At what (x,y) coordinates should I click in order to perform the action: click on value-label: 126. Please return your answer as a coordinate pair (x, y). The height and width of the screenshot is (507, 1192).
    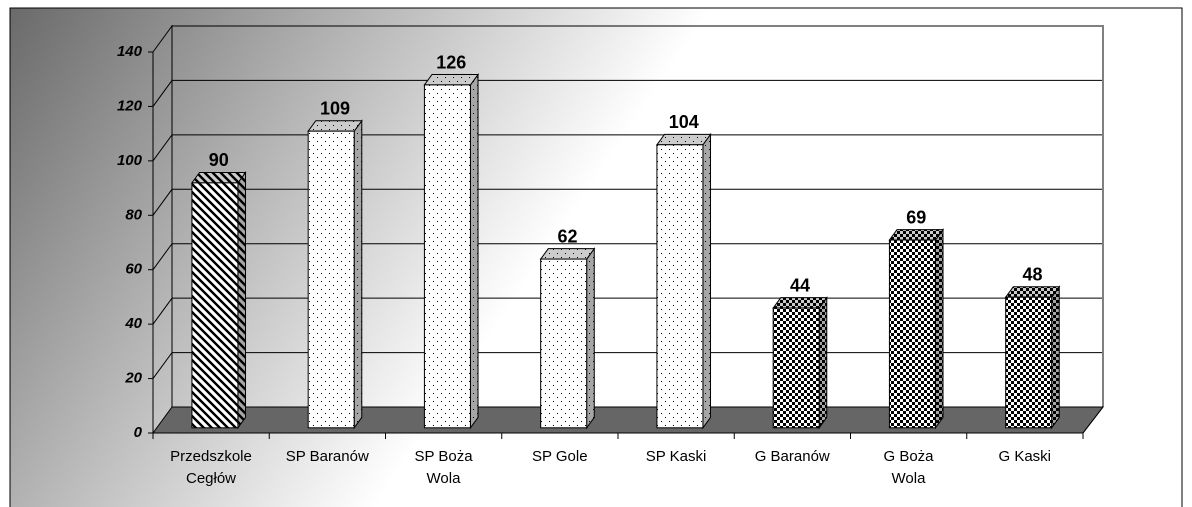
    Looking at the image, I should click on (451, 62).